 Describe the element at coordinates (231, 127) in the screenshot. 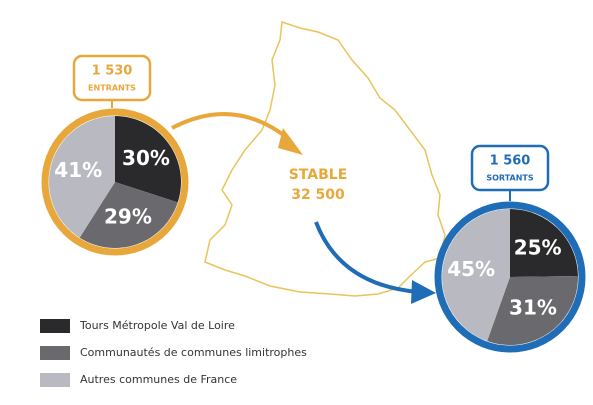

I see `arrow-in` at that location.